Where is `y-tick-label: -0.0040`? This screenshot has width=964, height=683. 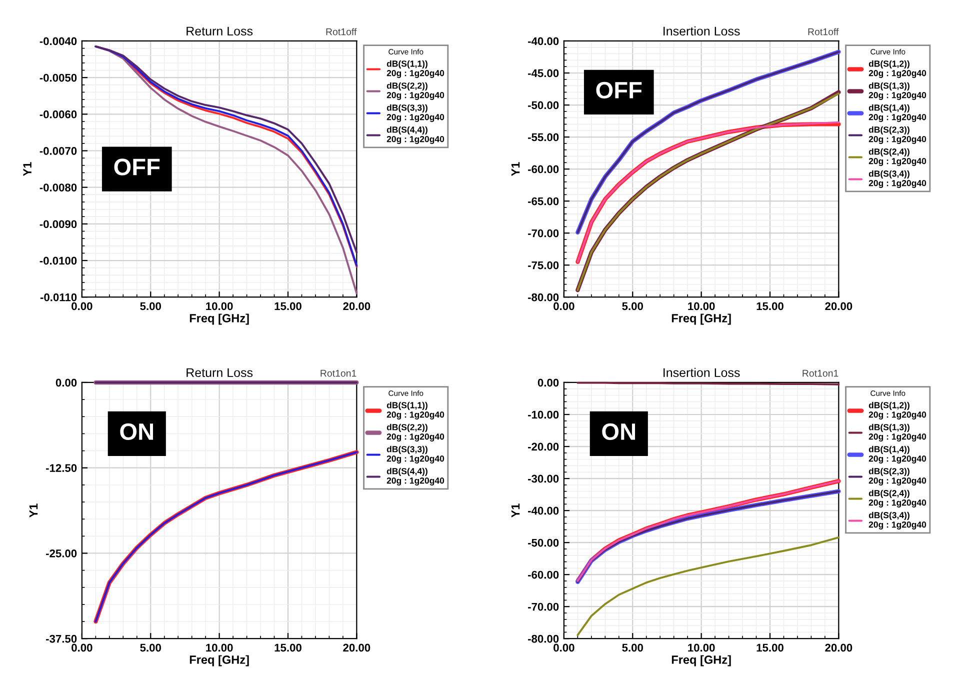 y-tick-label: -0.0040 is located at coordinates (58, 41).